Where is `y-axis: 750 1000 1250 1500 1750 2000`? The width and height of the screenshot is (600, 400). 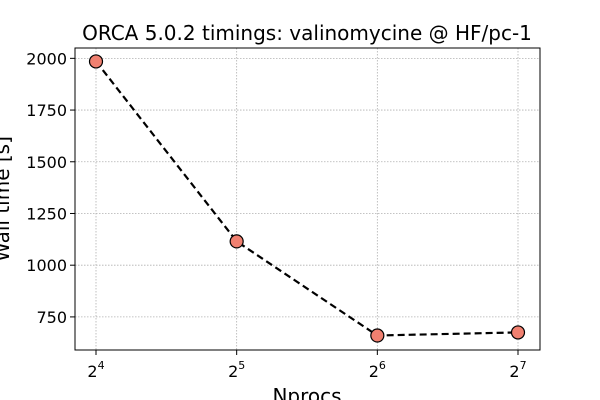 y-axis: 750 1000 1250 1500 1750 2000 is located at coordinates (50, 188).